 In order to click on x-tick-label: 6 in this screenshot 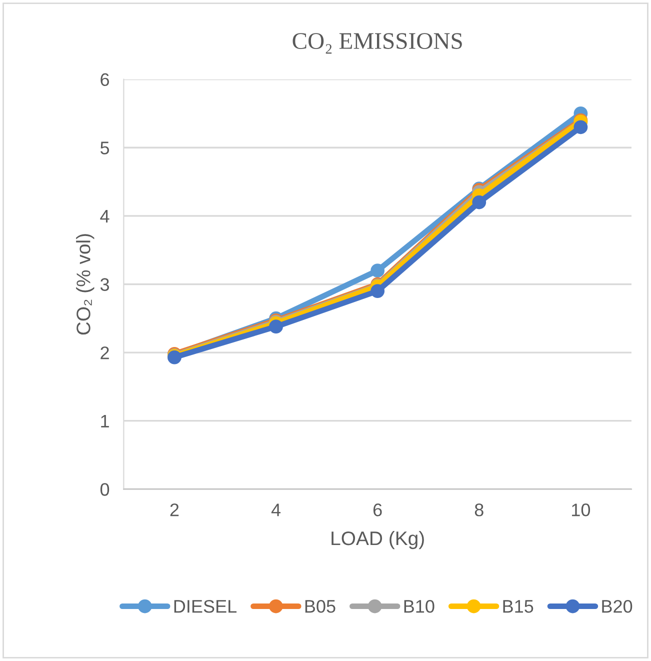, I will do `click(377, 510)`.